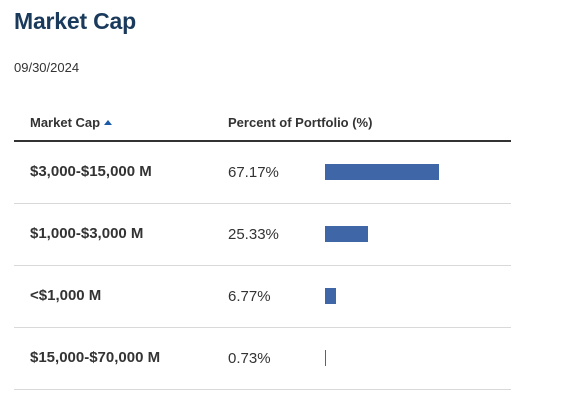 The height and width of the screenshot is (406, 562). What do you see at coordinates (66, 295) in the screenshot?
I see `market-cap-range: <$1,000 M` at bounding box center [66, 295].